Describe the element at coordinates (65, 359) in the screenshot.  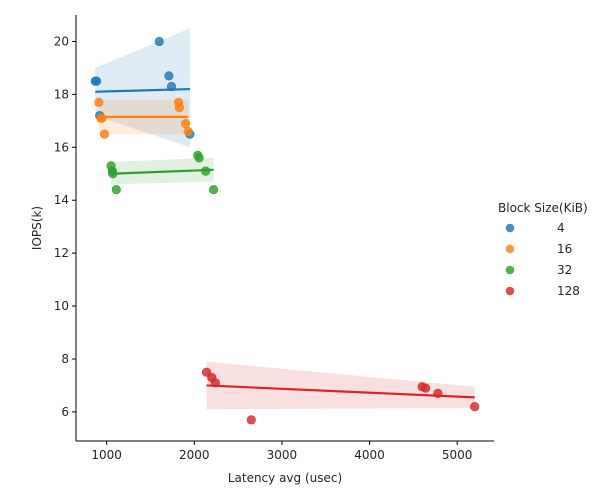
I see `y-tick-label: 8` at that location.